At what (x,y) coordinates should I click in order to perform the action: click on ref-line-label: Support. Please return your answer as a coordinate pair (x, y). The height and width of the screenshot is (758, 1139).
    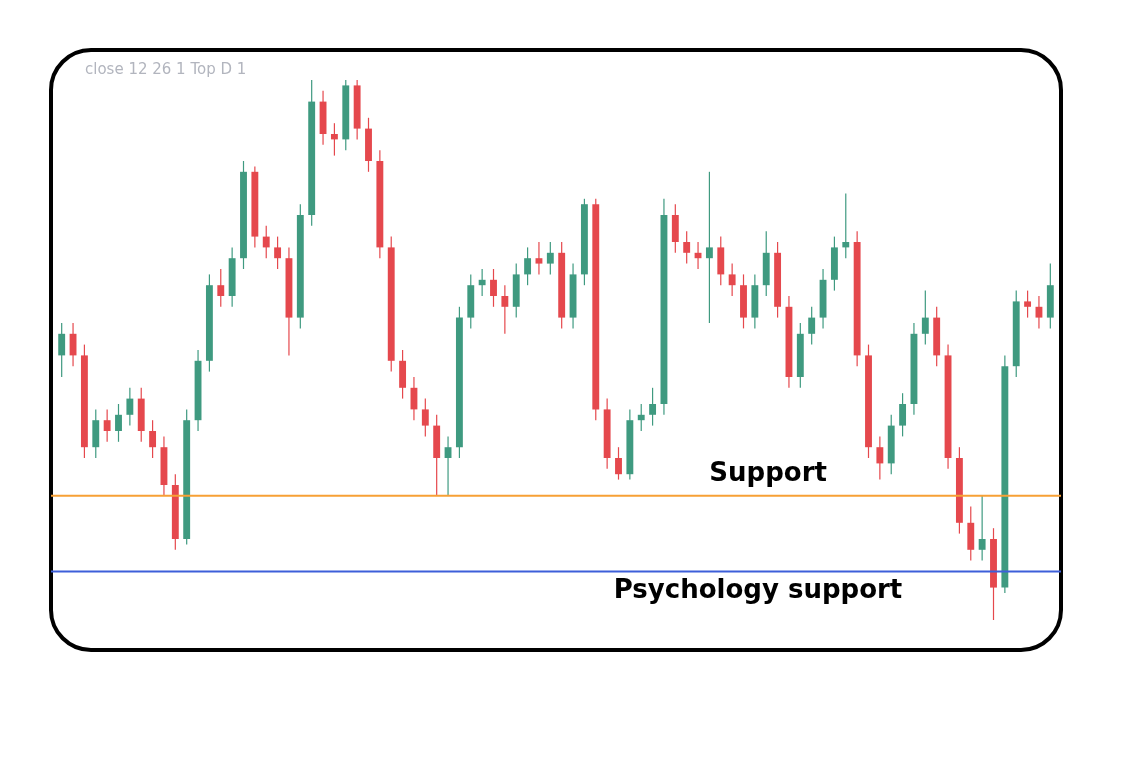
    Looking at the image, I should click on (768, 471).